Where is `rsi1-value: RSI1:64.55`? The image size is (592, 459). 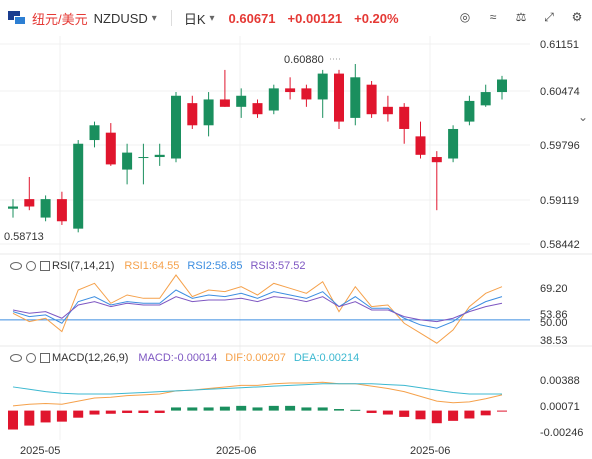 rsi1-value: RSI1:64.55 is located at coordinates (152, 266).